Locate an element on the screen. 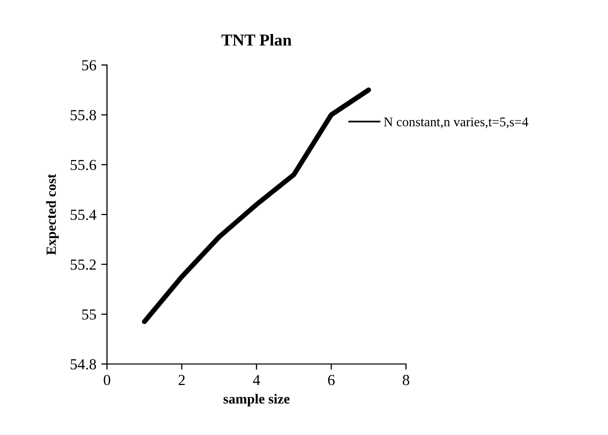 Image resolution: width=608 pixels, height=435 pixels. y-axis-title: Expected cost is located at coordinates (52, 214).